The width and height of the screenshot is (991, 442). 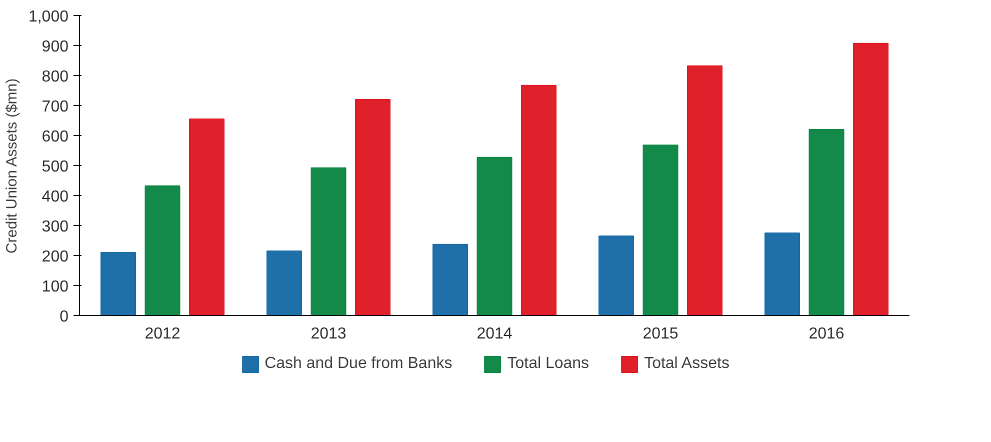 I want to click on y-tick-label: 400, so click(x=55, y=197).